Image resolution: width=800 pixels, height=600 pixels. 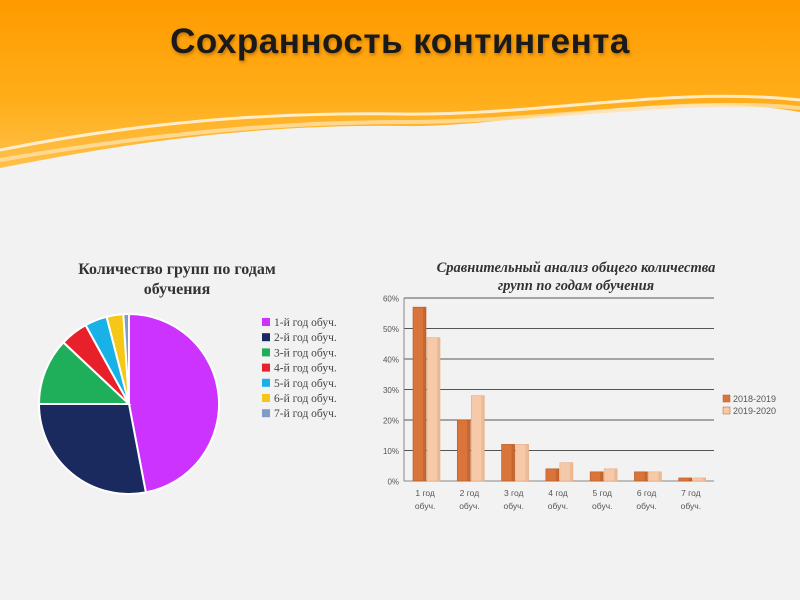 What do you see at coordinates (177, 289) in the screenshot?
I see `pie-title-line: обучения` at bounding box center [177, 289].